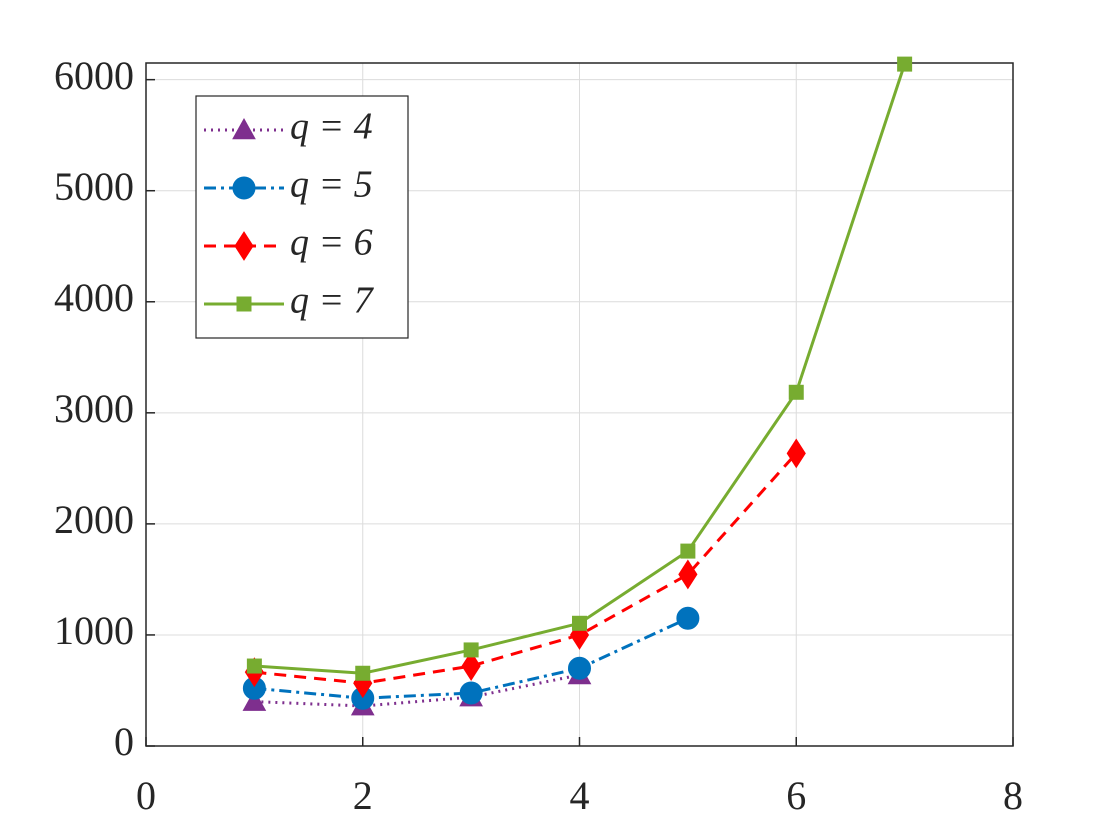  Describe the element at coordinates (94, 408) in the screenshot. I see `y-tick-label: 3000` at that location.